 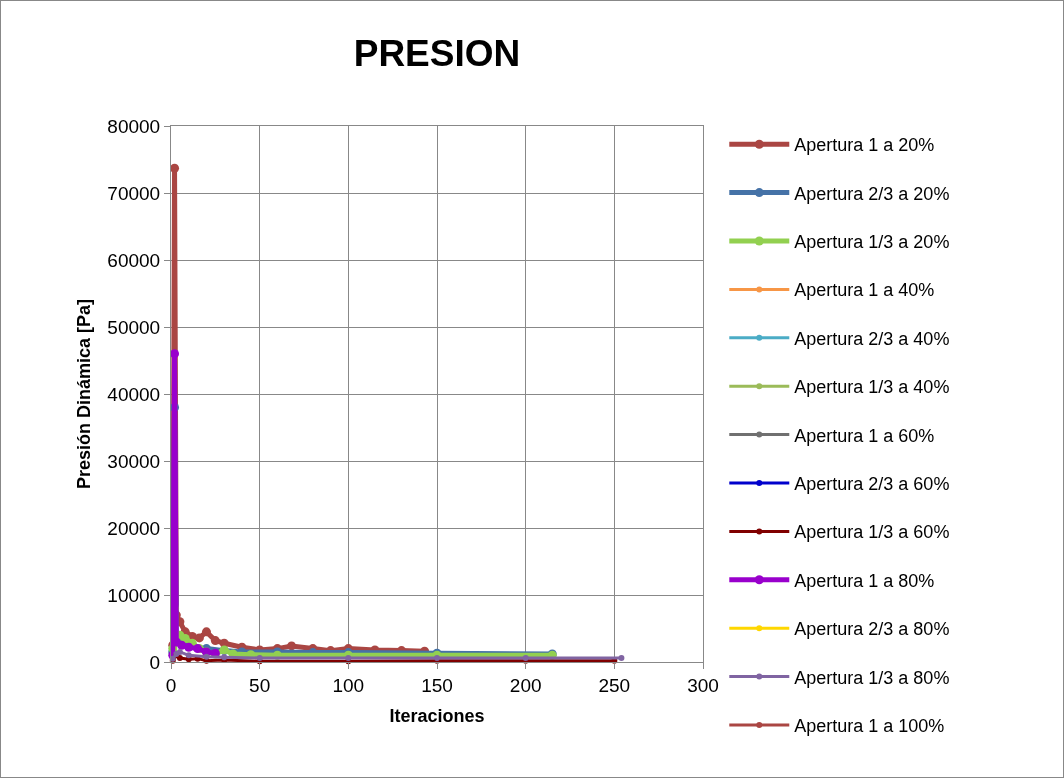 What do you see at coordinates (155, 662) in the screenshot?
I see `y-tick-label: 0` at bounding box center [155, 662].